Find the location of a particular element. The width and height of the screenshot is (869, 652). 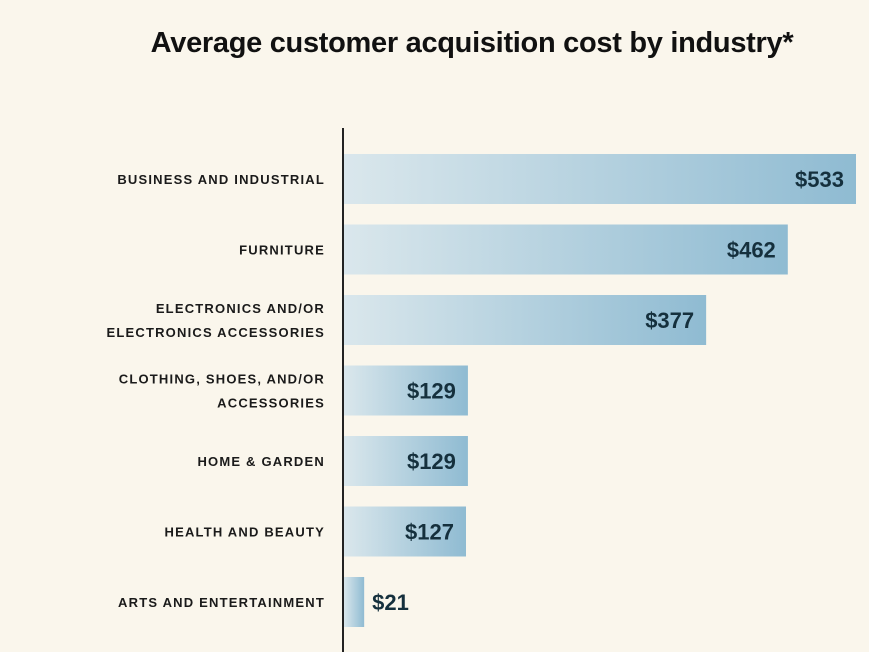

category-label: HEALTH AND BEAUTY is located at coordinates (244, 532).